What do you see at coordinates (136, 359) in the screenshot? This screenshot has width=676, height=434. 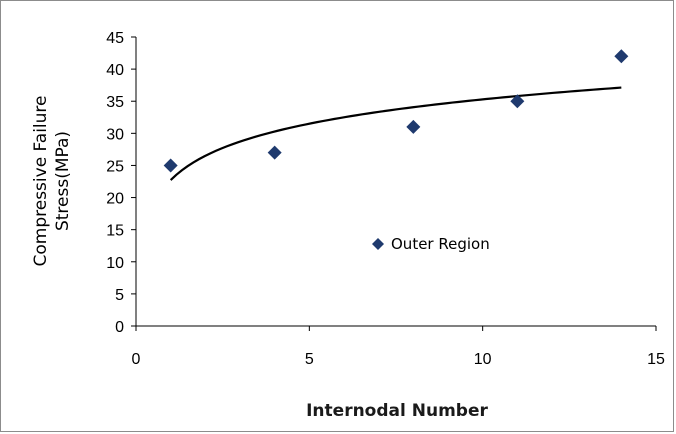 I see `x-tick-label-0: 0` at bounding box center [136, 359].